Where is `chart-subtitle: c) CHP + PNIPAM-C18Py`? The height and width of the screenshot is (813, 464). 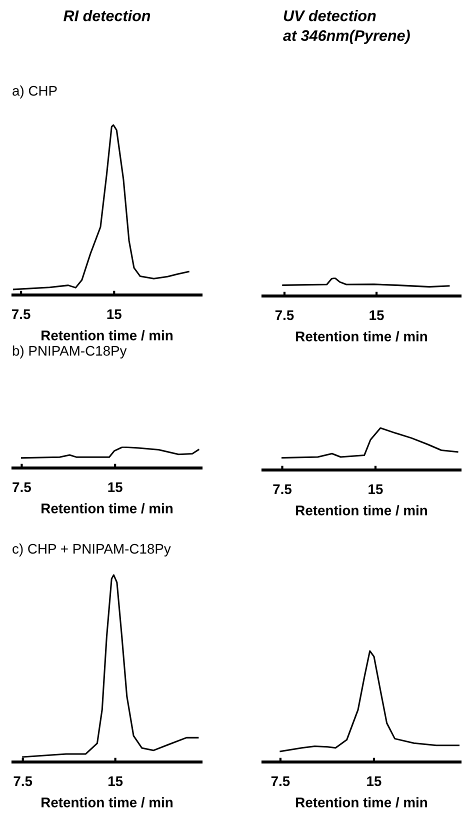
chart-subtitle: c) CHP + PNIPAM-C18Py is located at coordinates (91, 550).